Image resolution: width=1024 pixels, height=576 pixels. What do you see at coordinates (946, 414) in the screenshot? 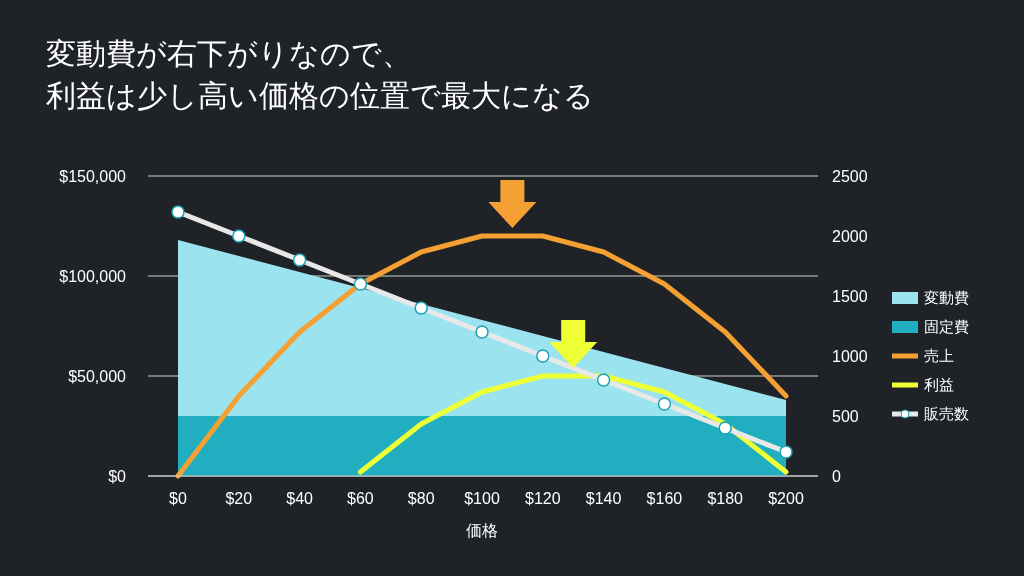
I see `legend-label: 販売数` at bounding box center [946, 414].